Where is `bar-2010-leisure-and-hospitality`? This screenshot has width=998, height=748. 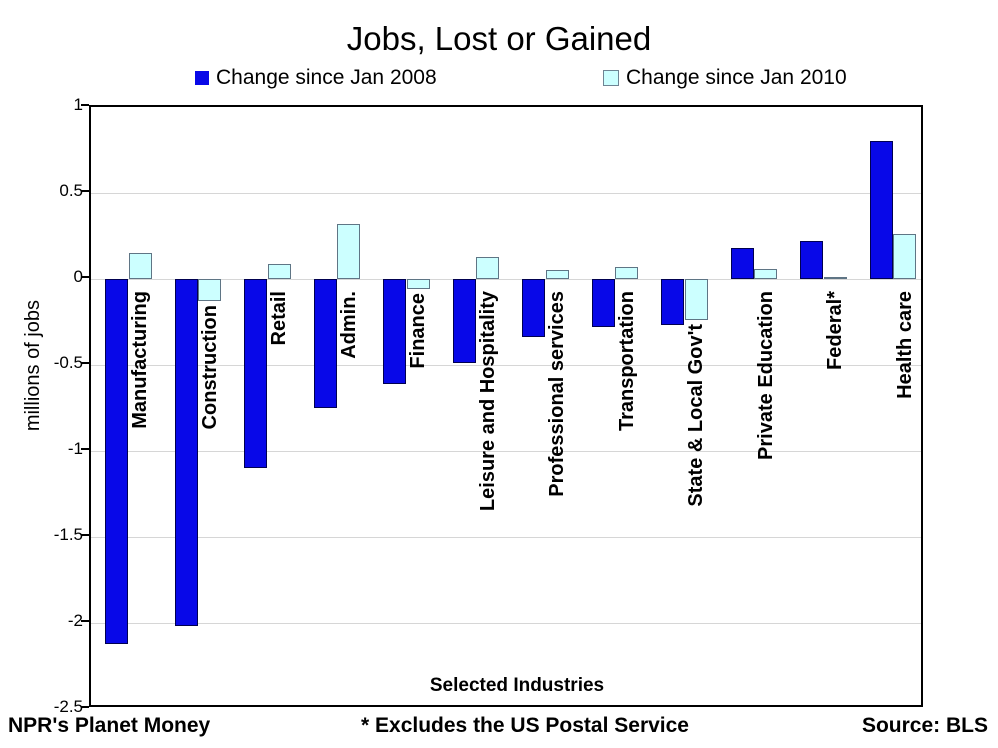 bar-2010-leisure-and-hospitality is located at coordinates (487, 268).